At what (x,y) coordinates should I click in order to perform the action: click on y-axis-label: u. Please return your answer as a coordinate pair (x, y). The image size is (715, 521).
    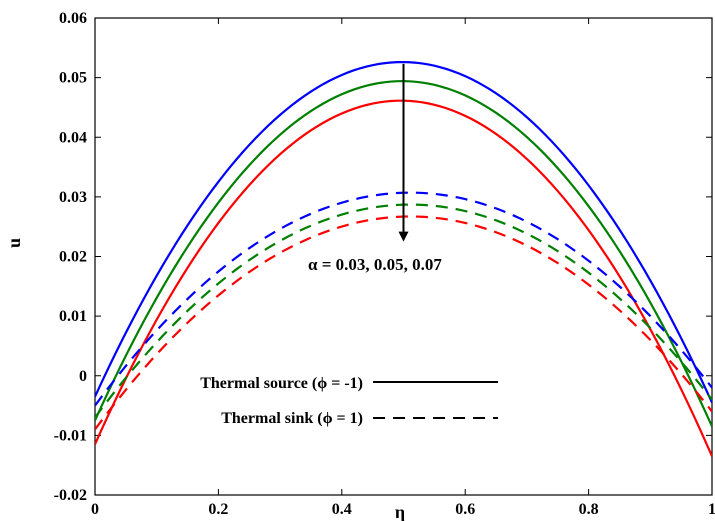
    Looking at the image, I should click on (14, 243).